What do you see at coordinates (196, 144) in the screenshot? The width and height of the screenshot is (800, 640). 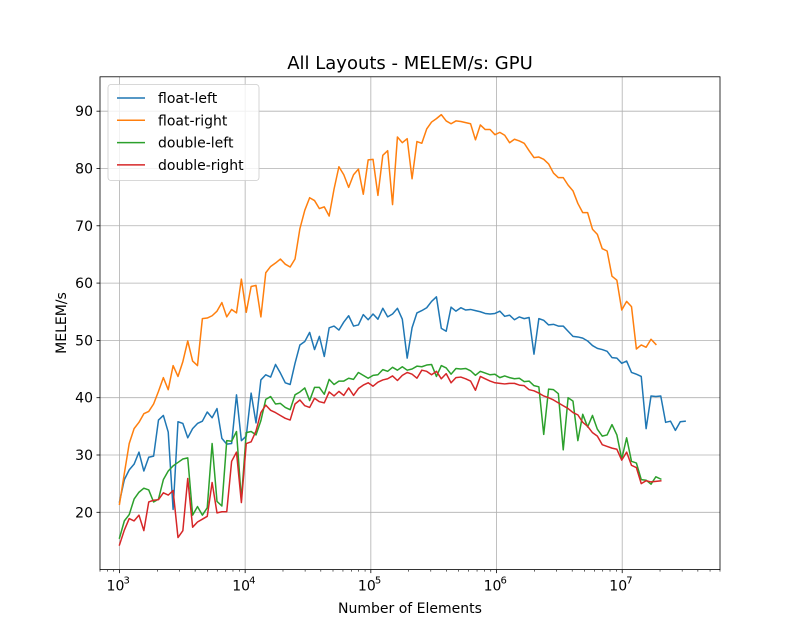 I see `legend-label: double-left` at bounding box center [196, 144].